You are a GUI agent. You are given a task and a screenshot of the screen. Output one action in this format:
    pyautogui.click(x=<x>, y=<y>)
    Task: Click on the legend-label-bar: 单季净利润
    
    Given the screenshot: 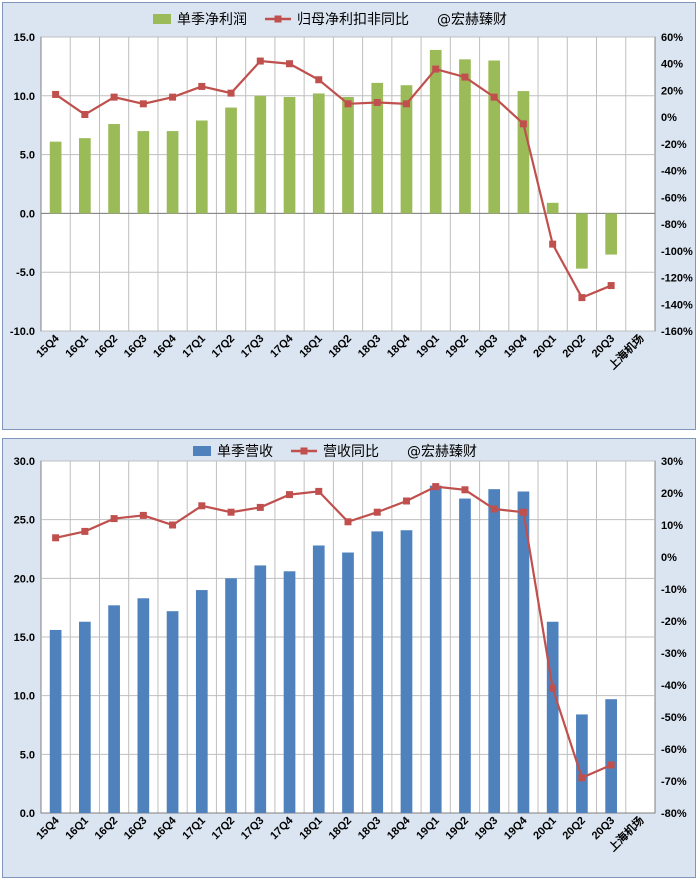 What is the action you would take?
    pyautogui.click(x=212, y=20)
    